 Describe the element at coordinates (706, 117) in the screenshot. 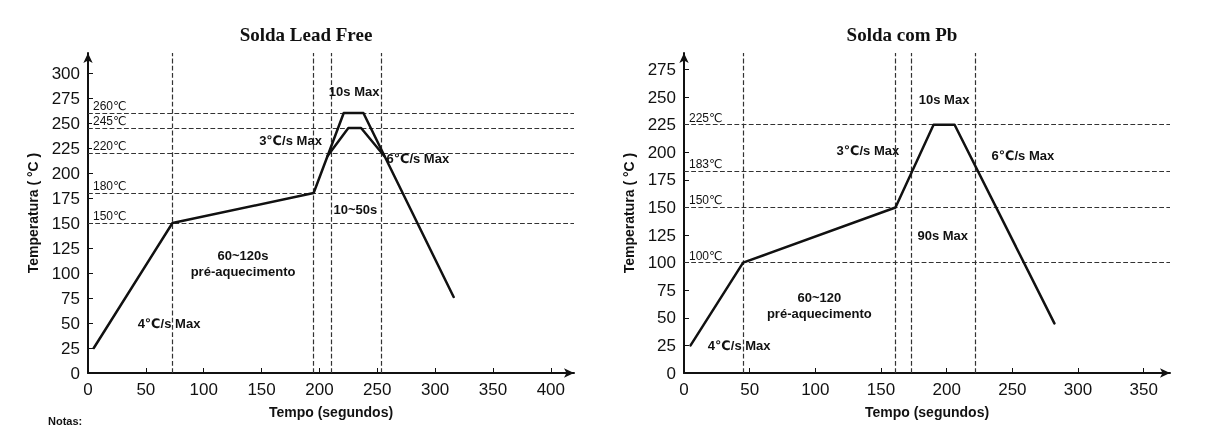

I see `ref-line-label: 225℃` at that location.